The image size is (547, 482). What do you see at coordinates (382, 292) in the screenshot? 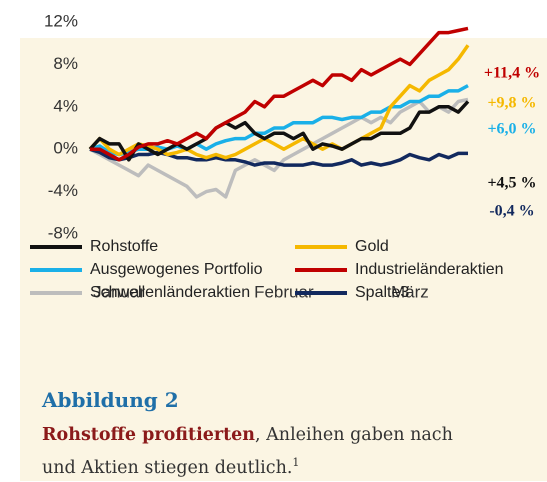
I see `legend-label: Spalte3` at bounding box center [382, 292].